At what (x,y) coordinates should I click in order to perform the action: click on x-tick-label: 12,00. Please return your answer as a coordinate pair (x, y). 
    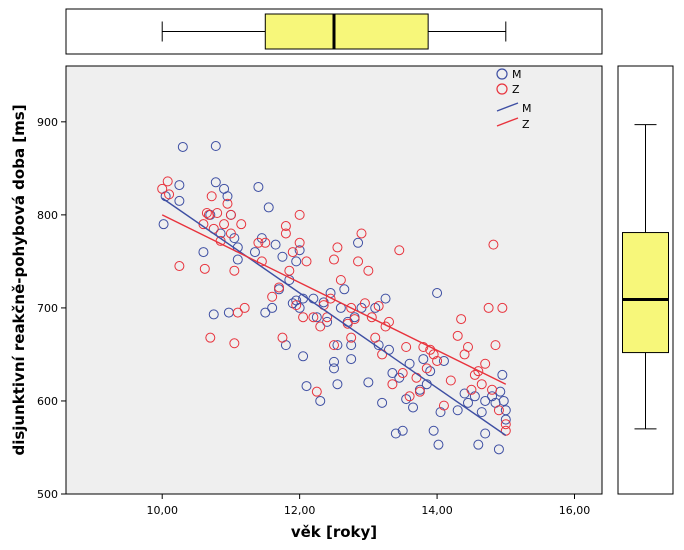
    Looking at the image, I should click on (300, 510).